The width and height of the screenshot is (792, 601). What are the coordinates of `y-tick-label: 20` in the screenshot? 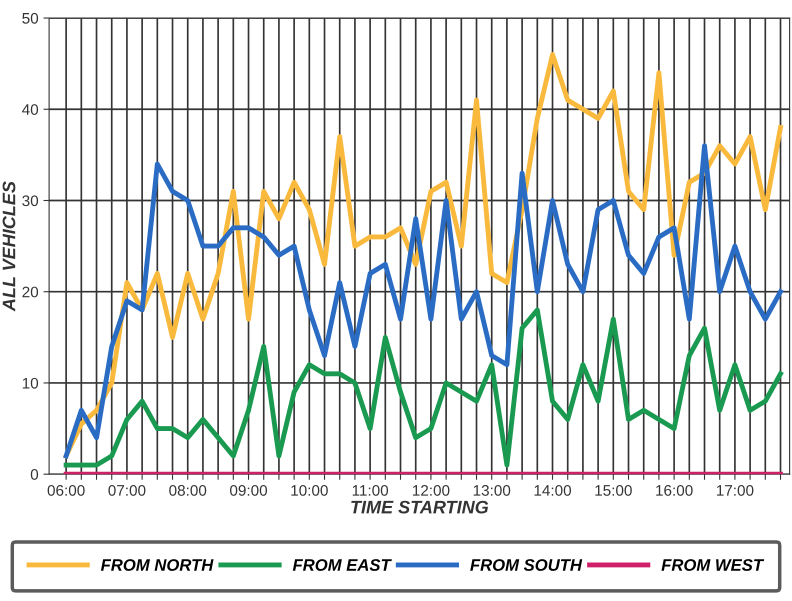 It's located at (30, 292).